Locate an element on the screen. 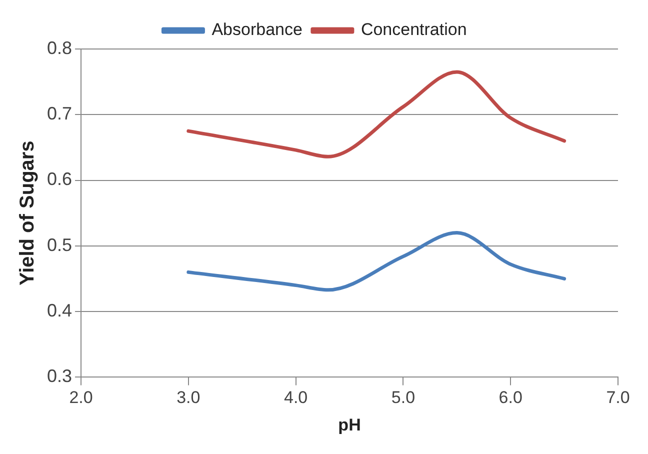  y-tick-label: 0.6 is located at coordinates (59, 179).